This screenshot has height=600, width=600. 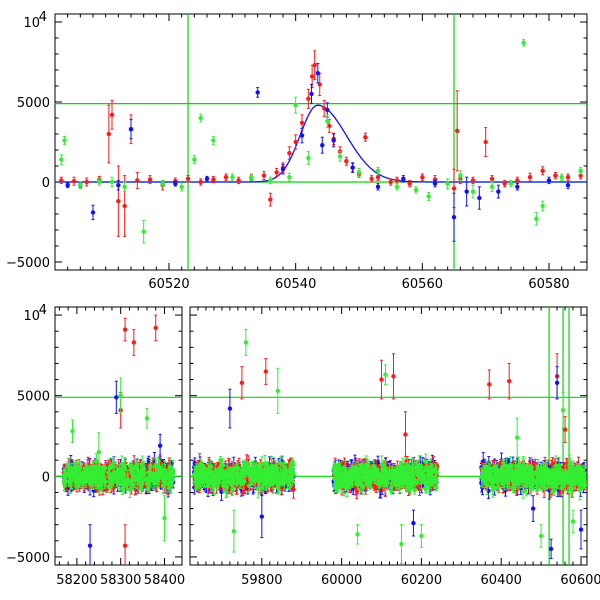 I want to click on y-tick-label: −5000, so click(x=28, y=263).